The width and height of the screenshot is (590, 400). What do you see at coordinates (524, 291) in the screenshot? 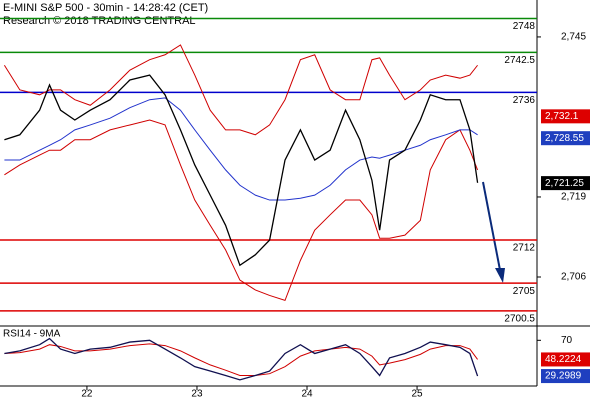
I see `level-label: 2705` at bounding box center [524, 291].